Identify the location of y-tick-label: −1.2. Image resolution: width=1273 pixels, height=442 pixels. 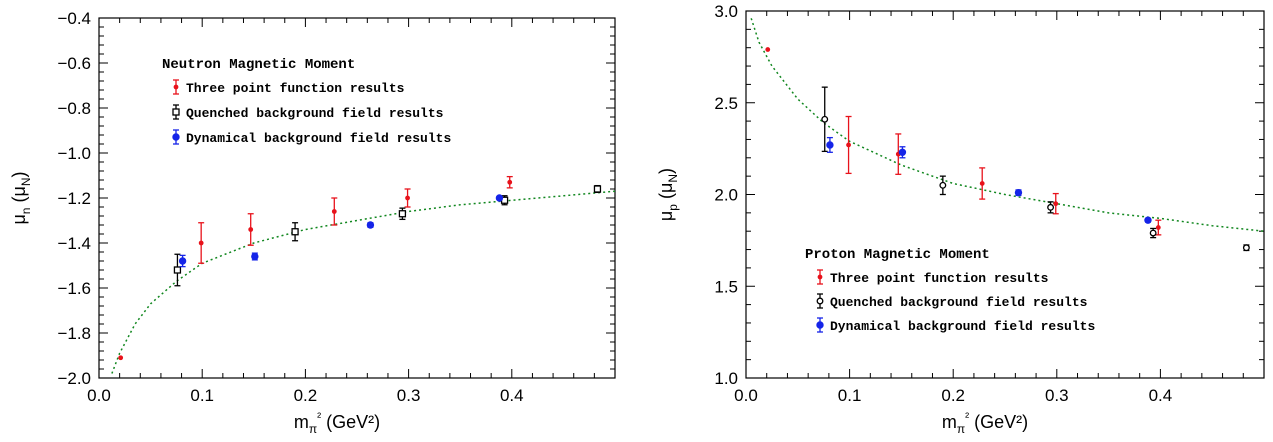
(74, 198).